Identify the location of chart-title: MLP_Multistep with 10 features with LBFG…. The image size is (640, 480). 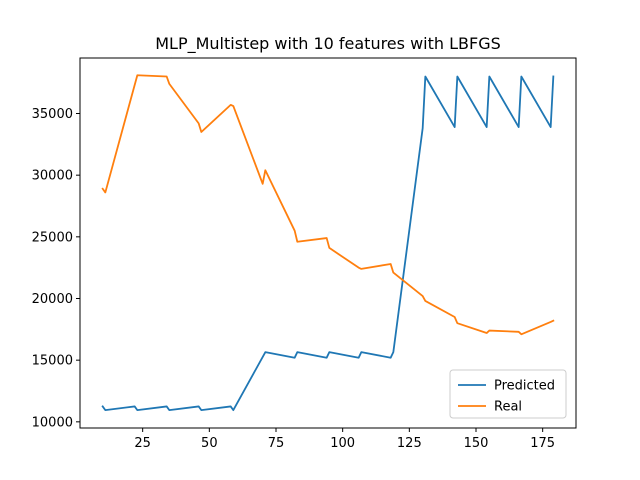
(328, 44).